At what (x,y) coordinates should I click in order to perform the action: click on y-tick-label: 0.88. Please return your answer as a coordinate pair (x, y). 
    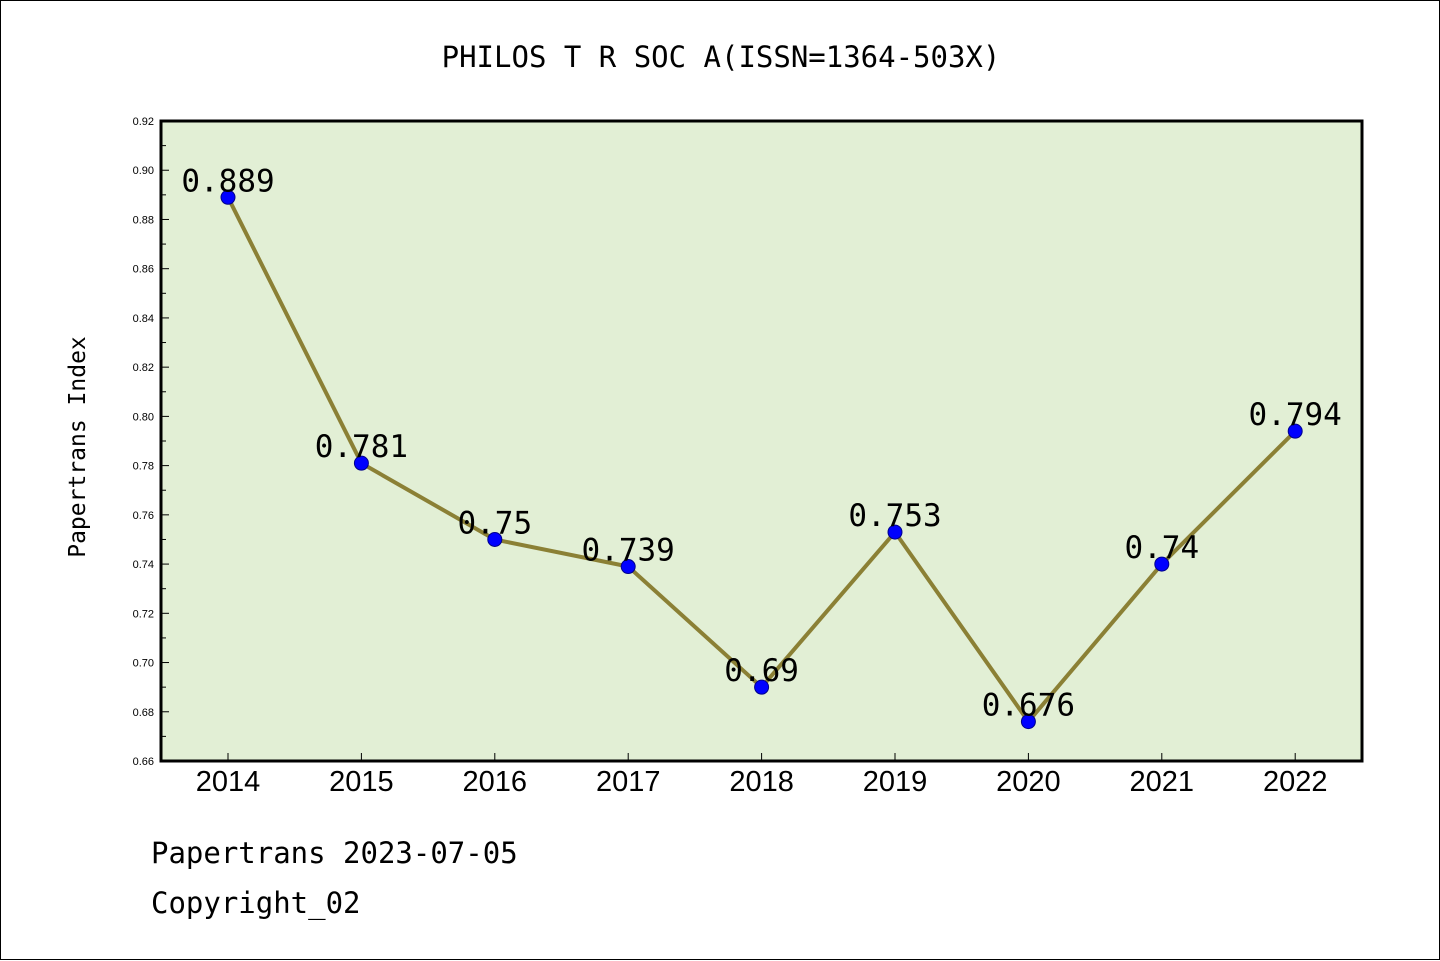
    Looking at the image, I should click on (143, 220).